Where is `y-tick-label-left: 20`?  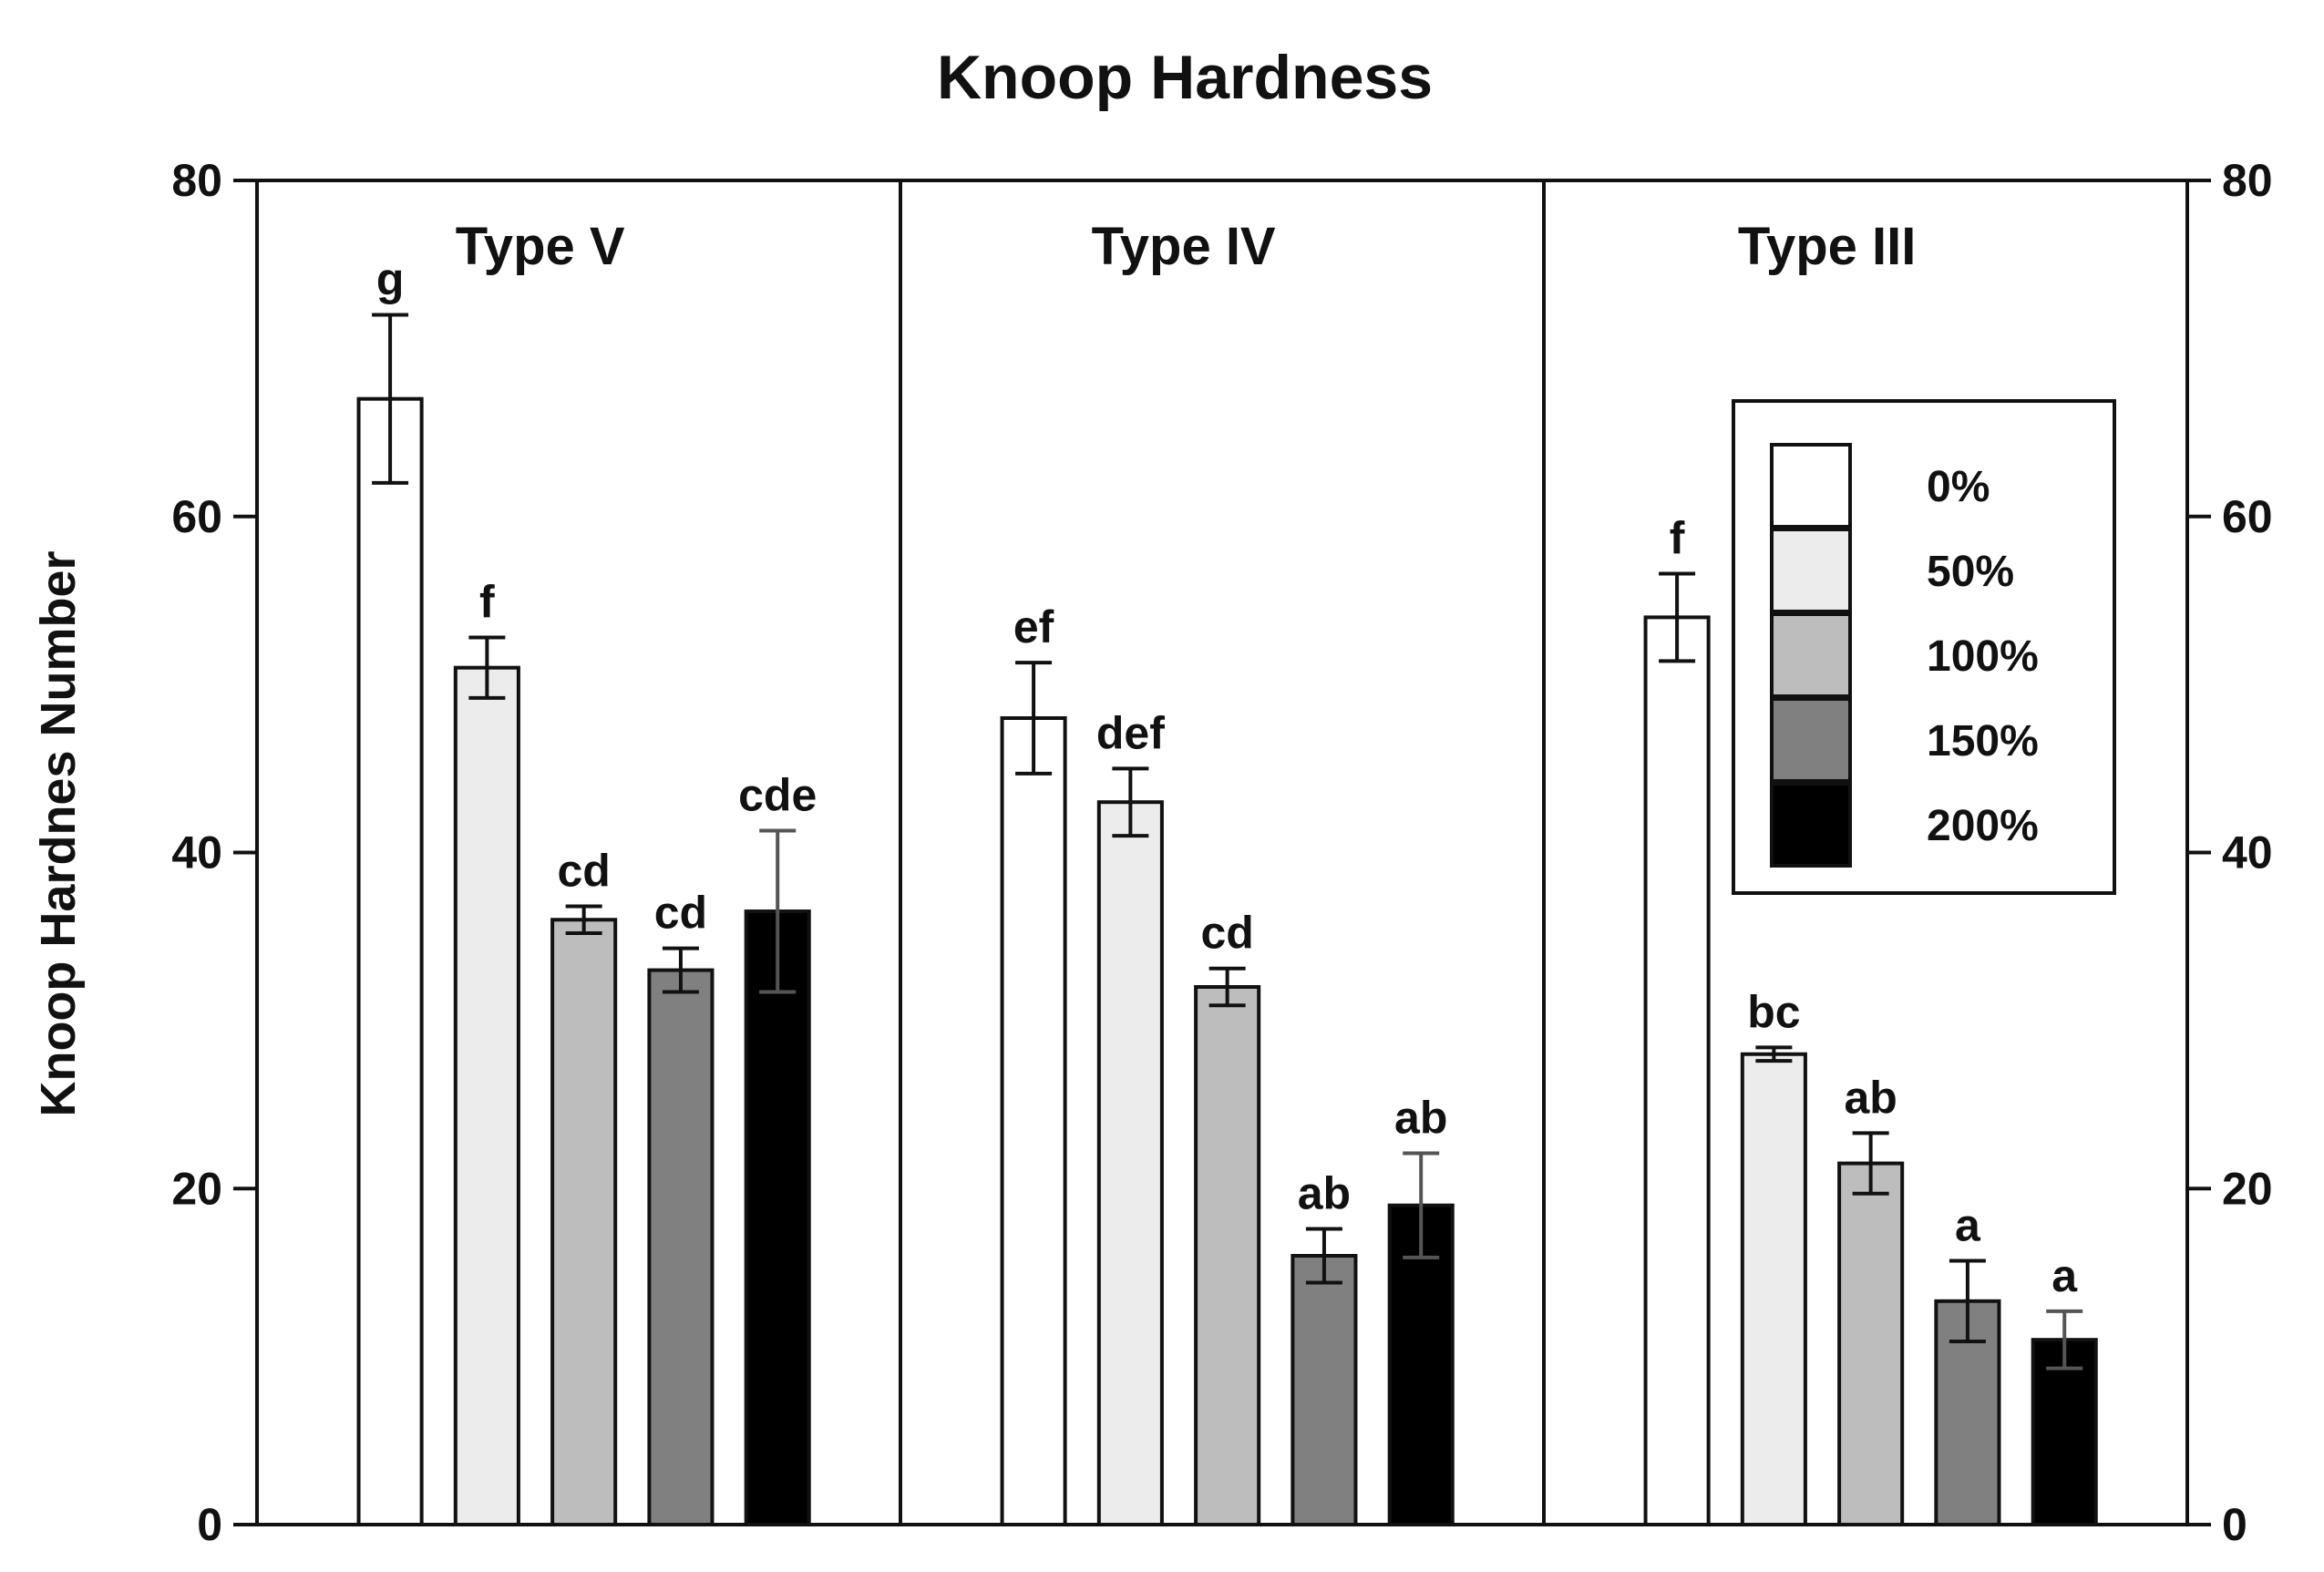
y-tick-label-left: 20 is located at coordinates (196, 1188).